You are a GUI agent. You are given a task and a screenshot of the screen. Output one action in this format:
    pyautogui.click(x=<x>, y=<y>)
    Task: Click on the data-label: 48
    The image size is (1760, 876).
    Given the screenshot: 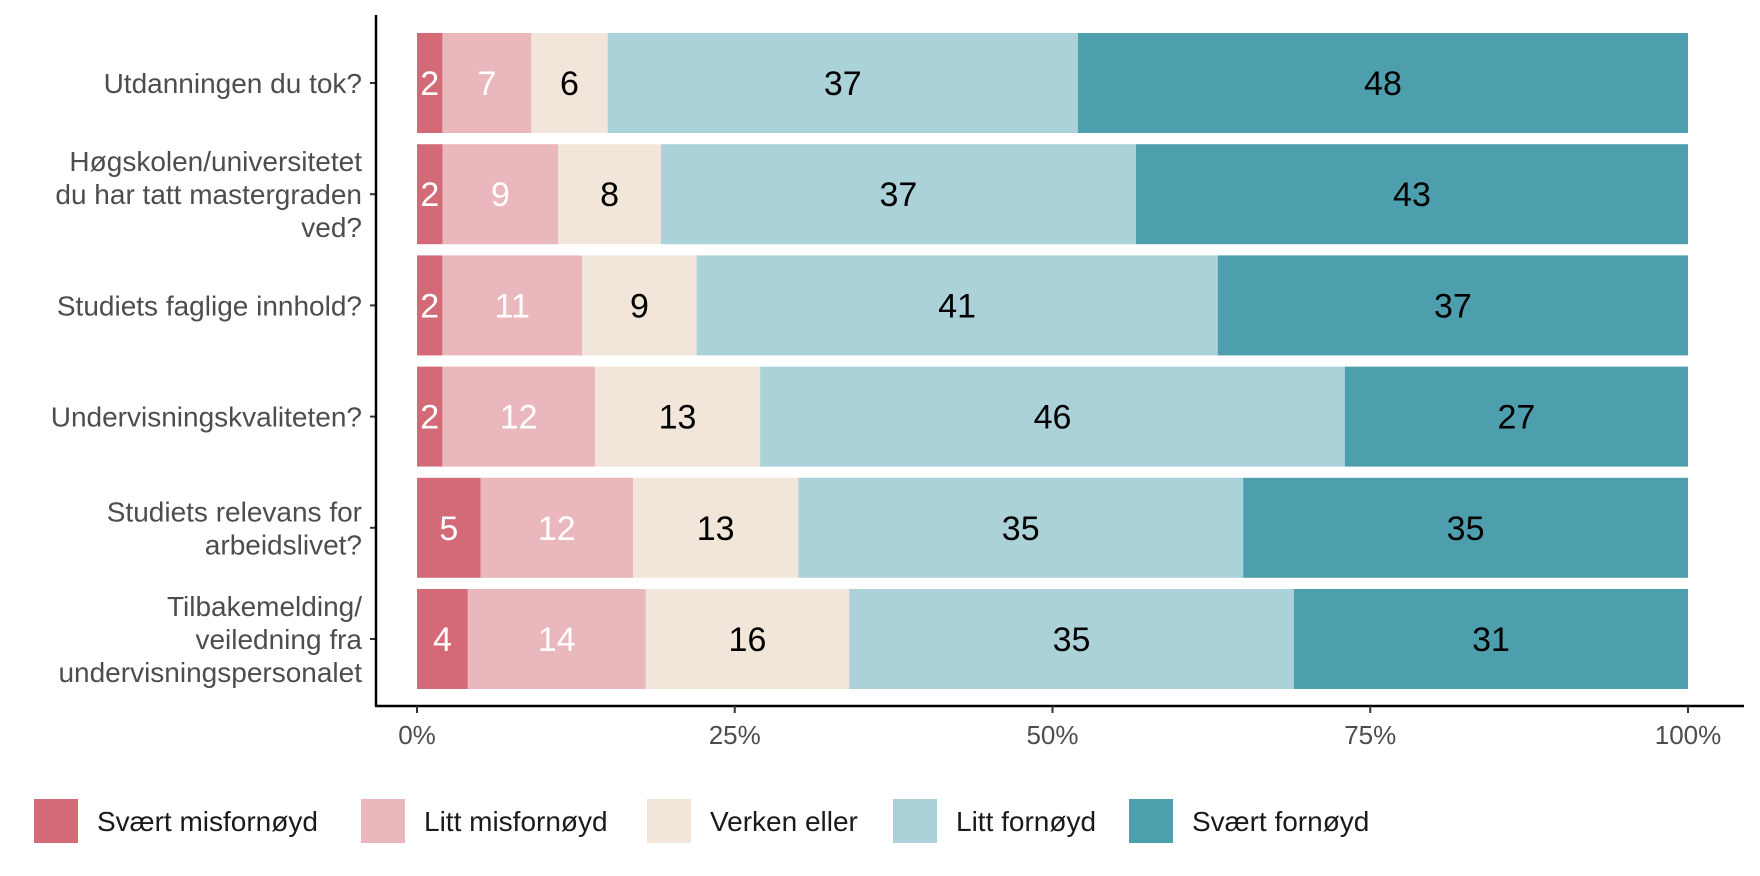 What is the action you would take?
    pyautogui.click(x=1383, y=84)
    